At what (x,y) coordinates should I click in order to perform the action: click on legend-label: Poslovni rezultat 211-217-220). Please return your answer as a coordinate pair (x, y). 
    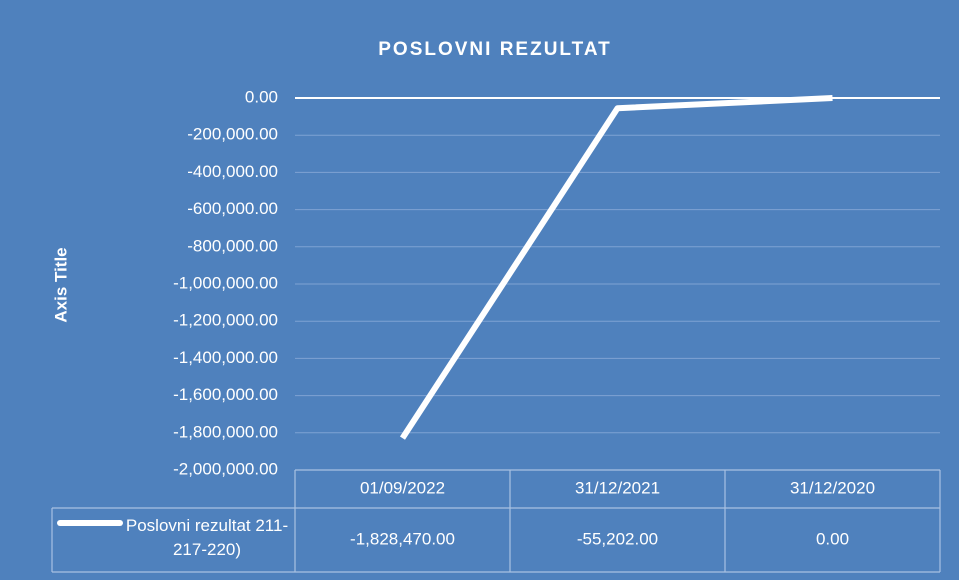
    Looking at the image, I should click on (207, 537).